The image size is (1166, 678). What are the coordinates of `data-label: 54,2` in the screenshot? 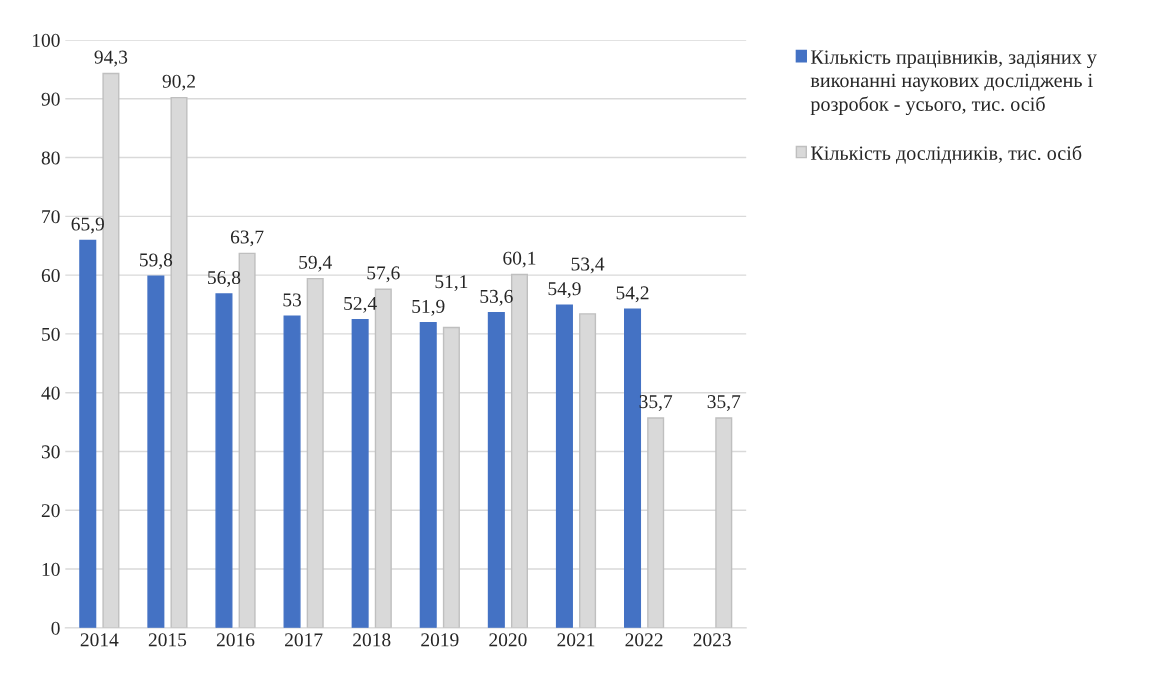 It's located at (632, 294).